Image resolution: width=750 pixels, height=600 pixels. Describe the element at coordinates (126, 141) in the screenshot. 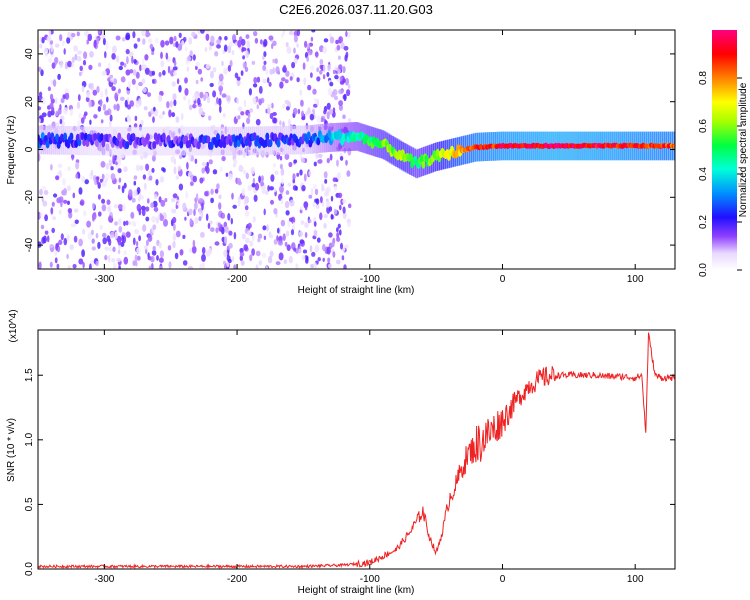

I see `heatmap-ridge-halo` at that location.